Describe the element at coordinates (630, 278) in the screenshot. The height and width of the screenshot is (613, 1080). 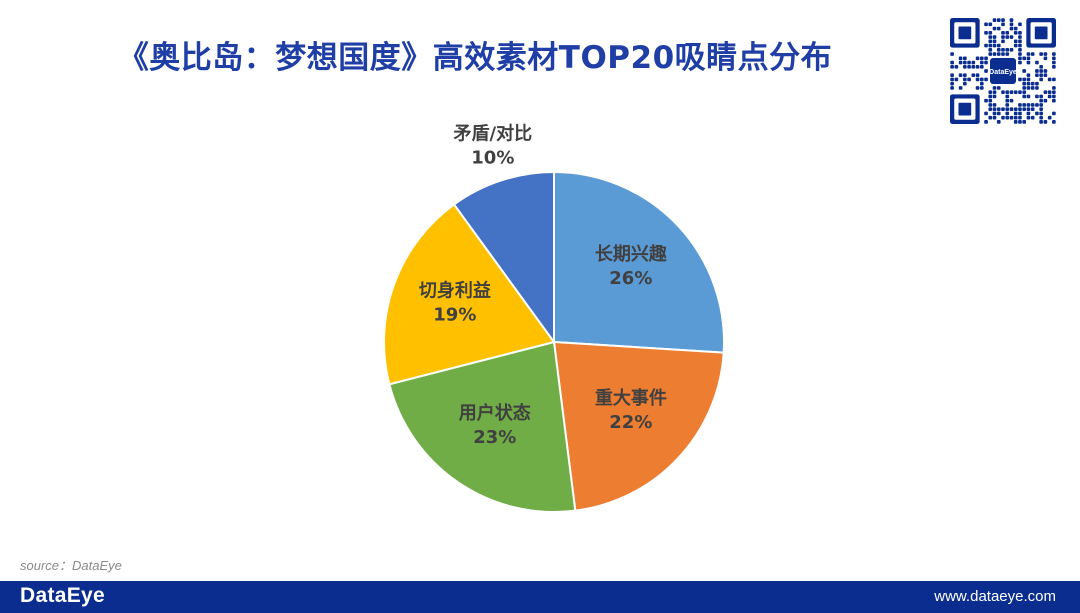
I see `slice-value-label-0: 26%` at that location.